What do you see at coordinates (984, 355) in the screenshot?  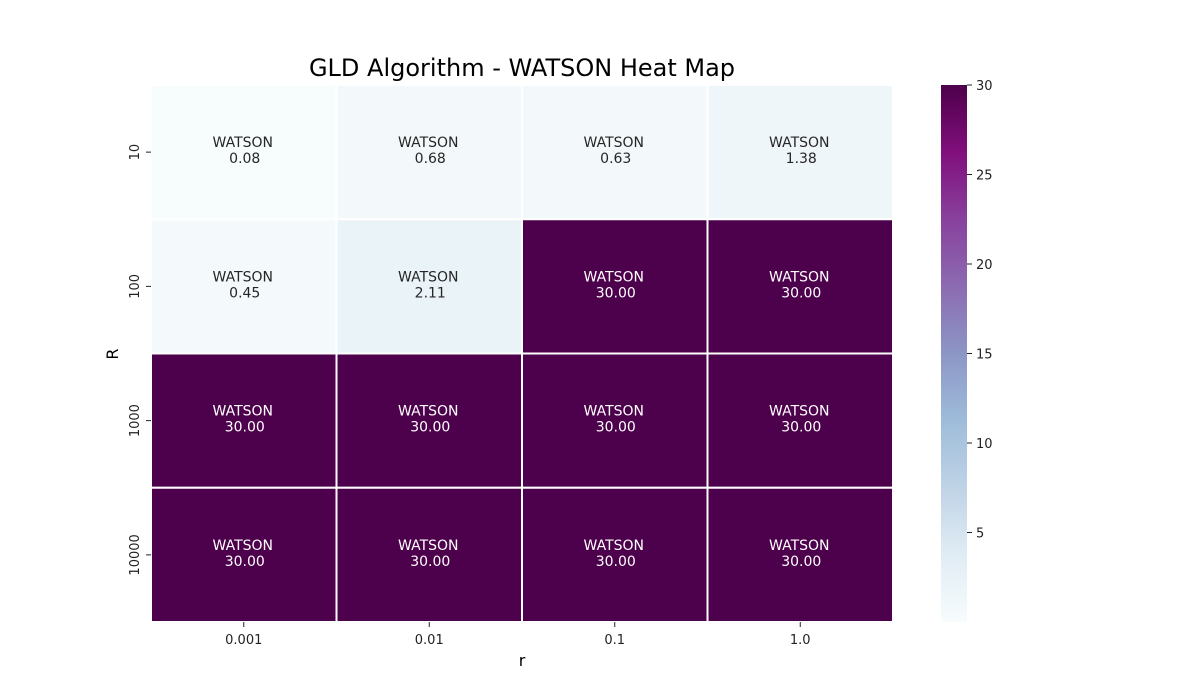 I see `colorbar-tick-label: 15` at bounding box center [984, 355].